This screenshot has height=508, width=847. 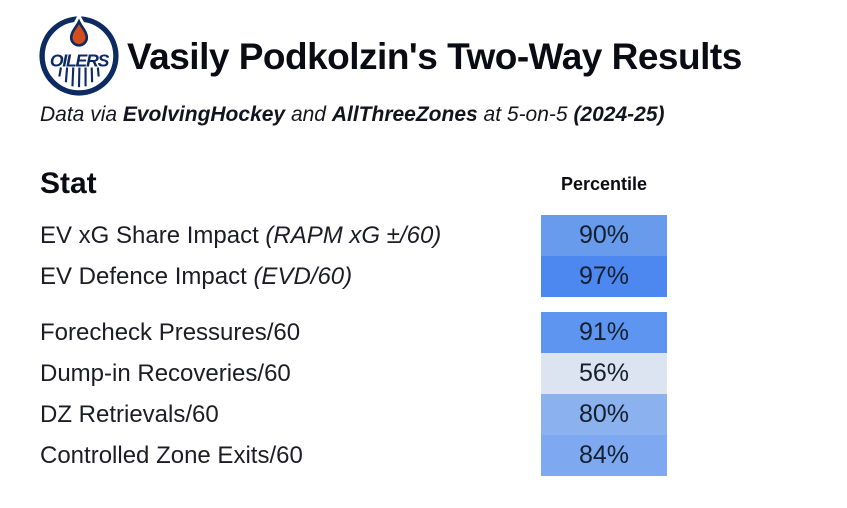 I want to click on stat-label-text: DZ Retrievals/60, so click(x=129, y=414).